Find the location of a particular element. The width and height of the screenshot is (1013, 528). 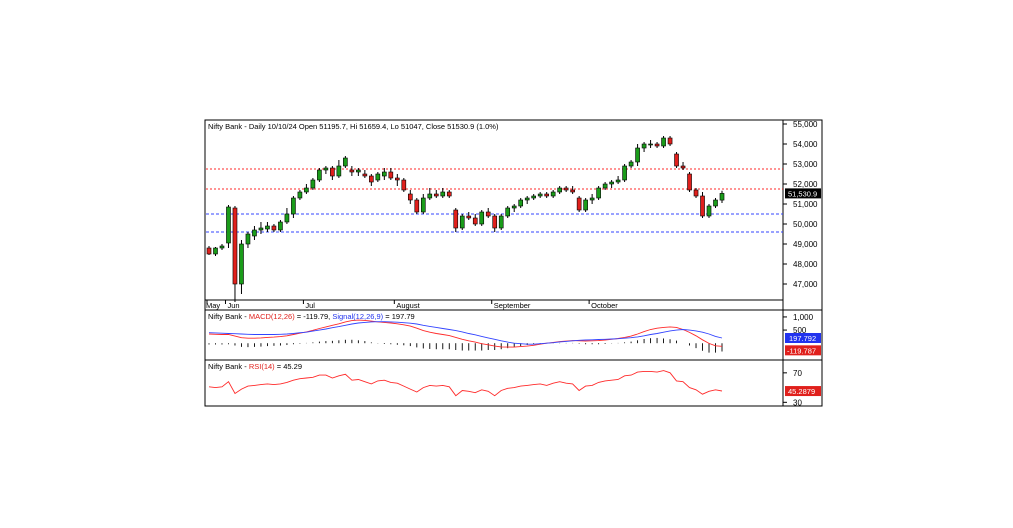

x-tick-label: Jun is located at coordinates (233, 305).